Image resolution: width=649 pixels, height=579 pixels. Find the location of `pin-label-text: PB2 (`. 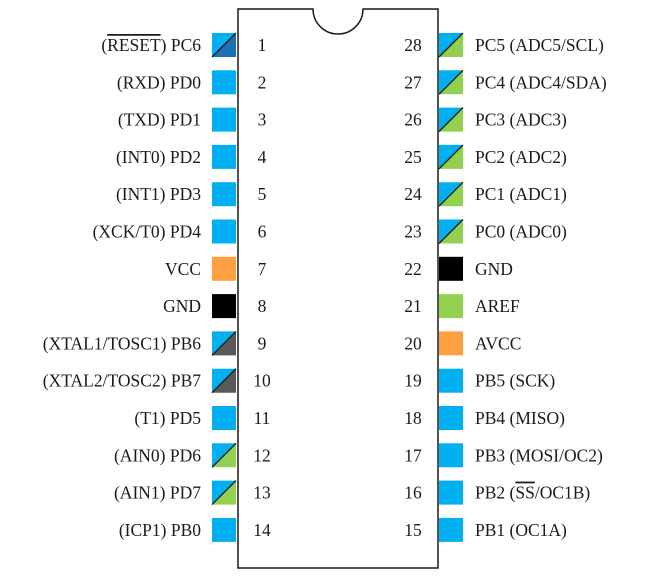

pin-label-text: PB2 ( is located at coordinates (495, 493).